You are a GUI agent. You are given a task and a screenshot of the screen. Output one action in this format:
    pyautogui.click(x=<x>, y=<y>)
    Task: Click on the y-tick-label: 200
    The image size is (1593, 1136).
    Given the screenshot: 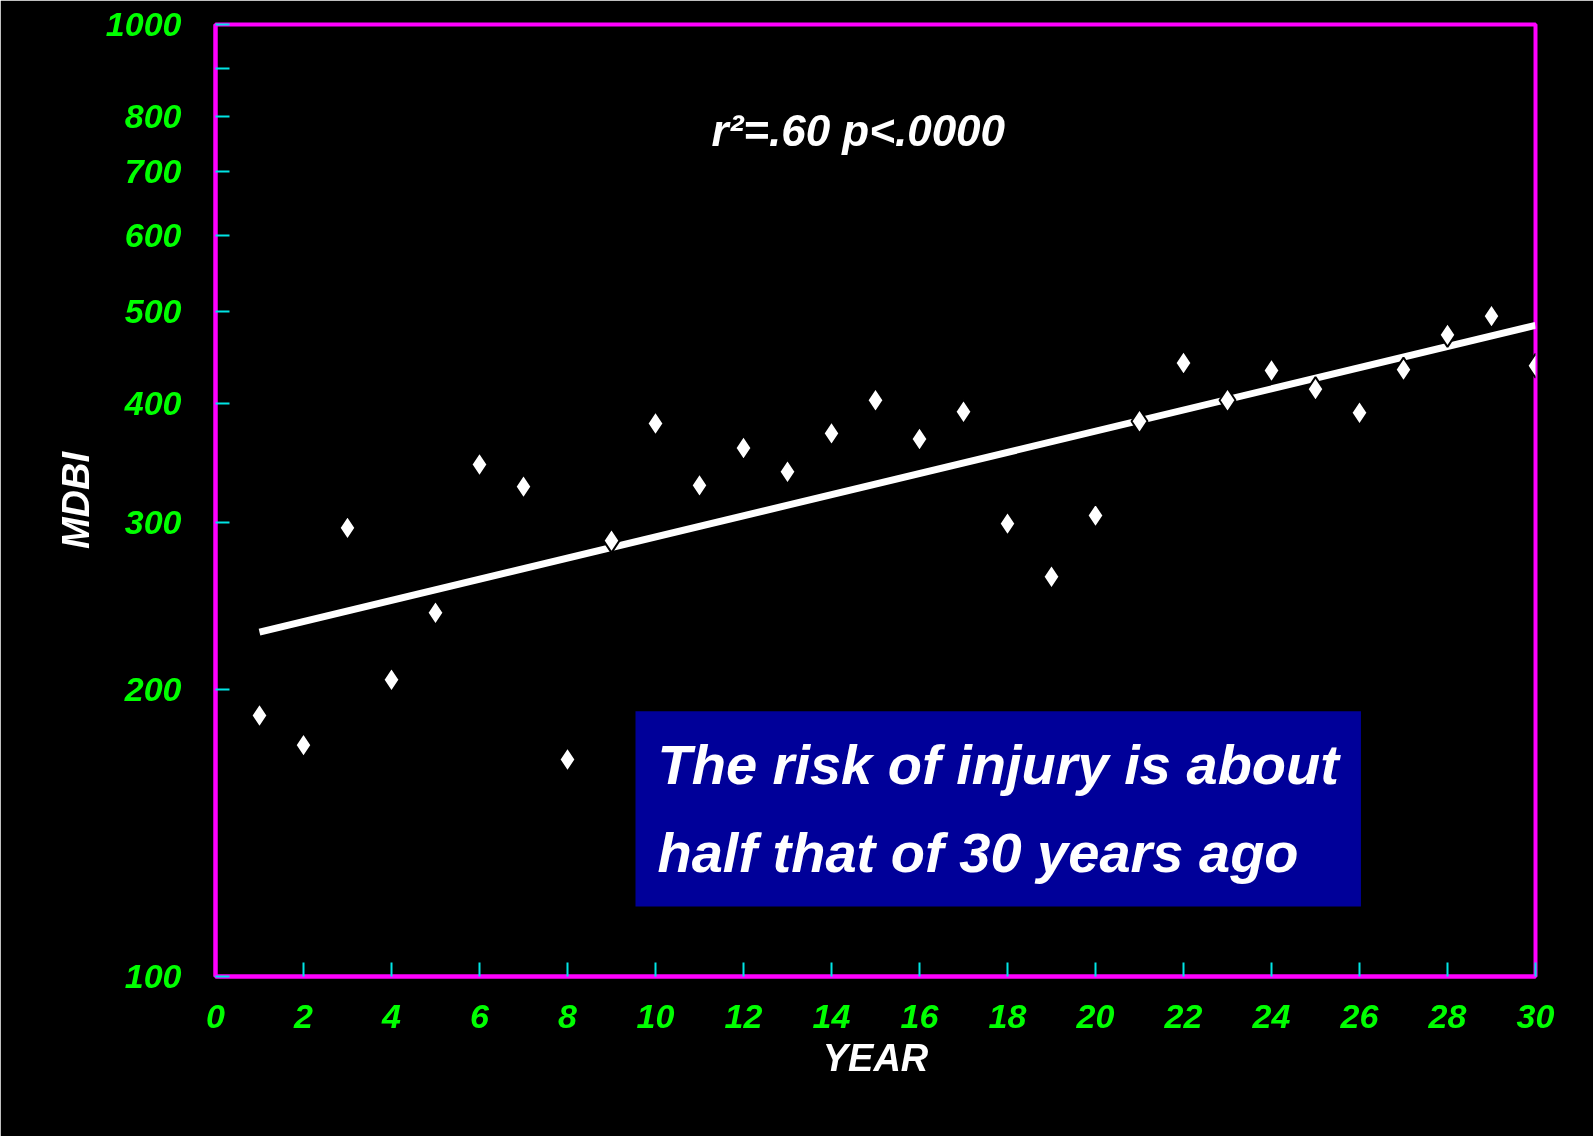 What is the action you would take?
    pyautogui.click(x=152, y=689)
    